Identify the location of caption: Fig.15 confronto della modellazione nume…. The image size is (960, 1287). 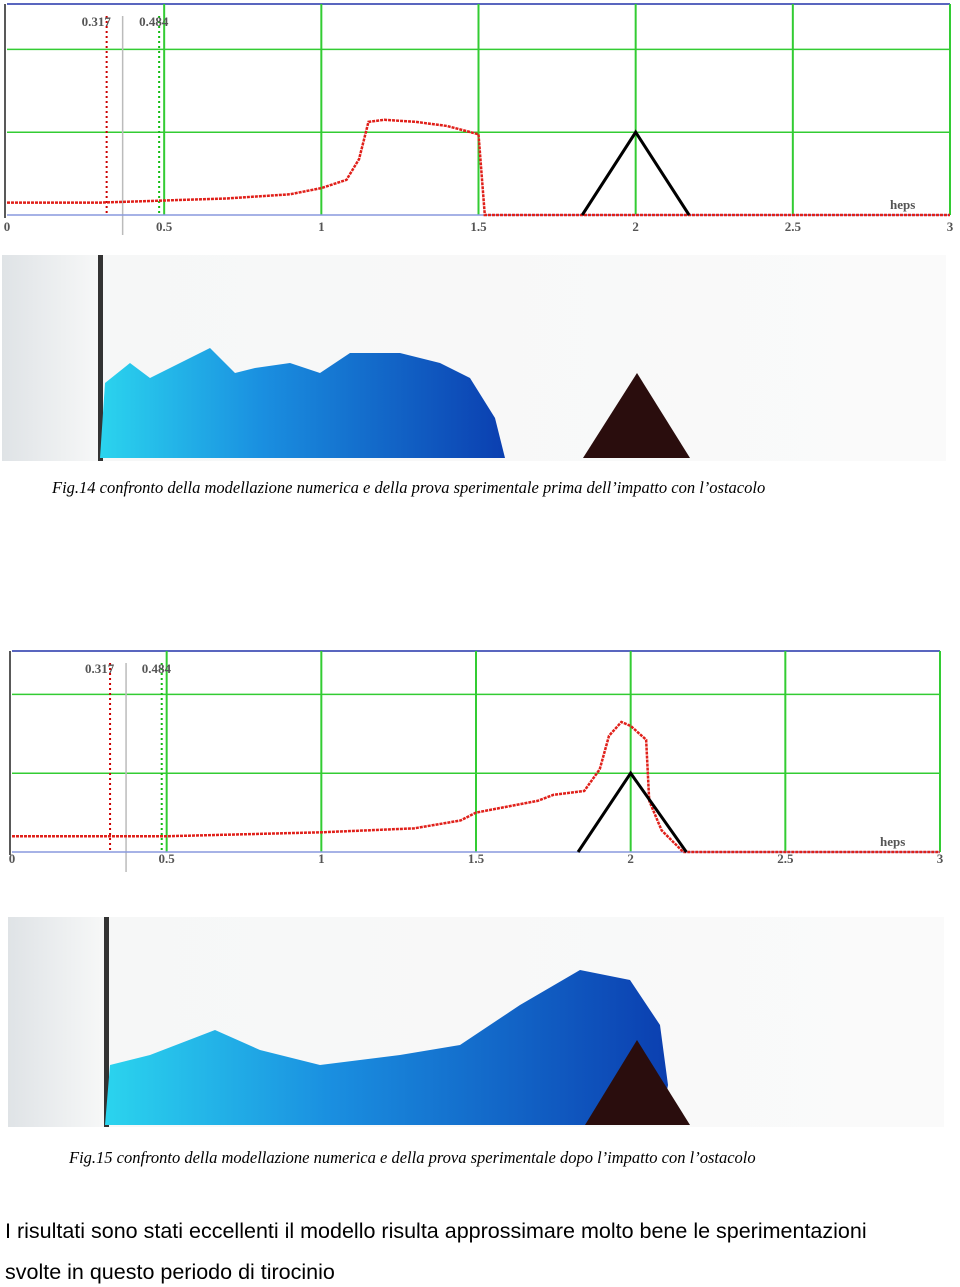
(412, 1157).